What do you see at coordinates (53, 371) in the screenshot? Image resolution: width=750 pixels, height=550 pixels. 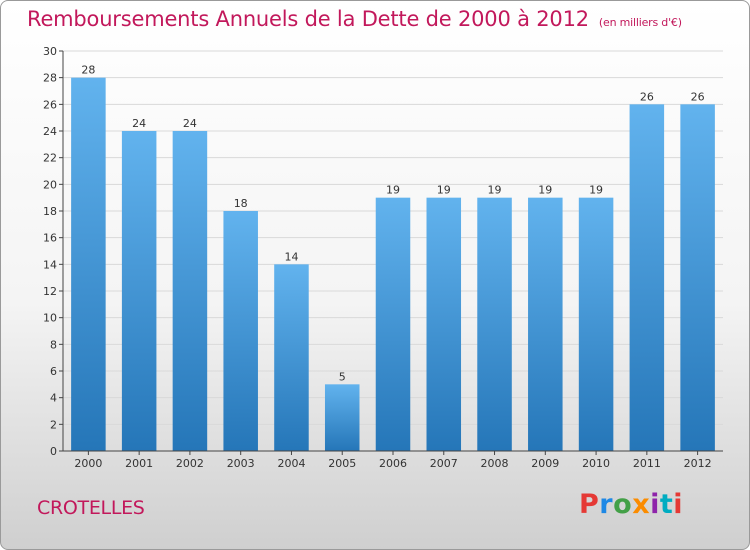 I see `y-tick-label: 6` at bounding box center [53, 371].